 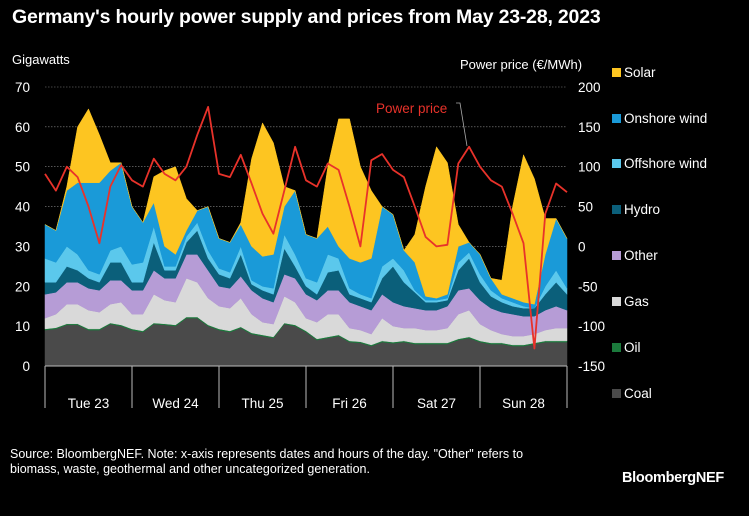 I want to click on legend-item-solar: Solar, so click(x=634, y=72).